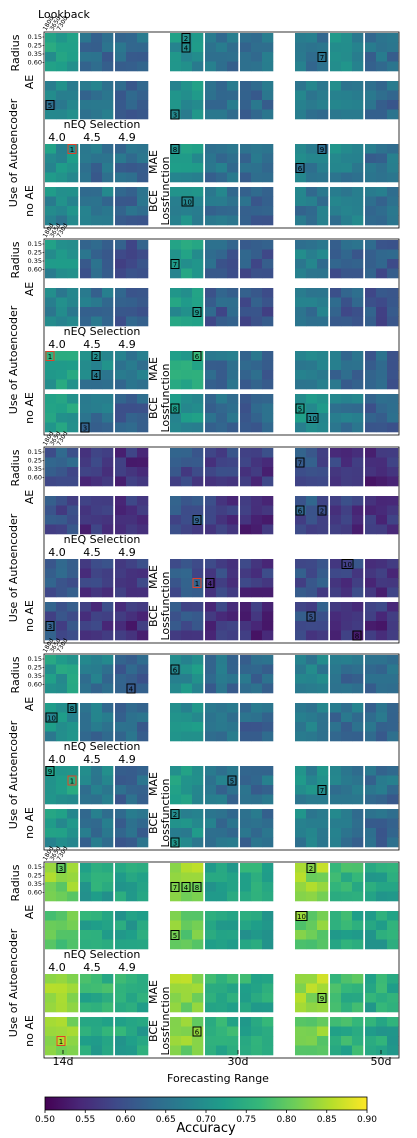 This screenshot has height=1138, width=417. I want to click on neq-value: 4.0, so click(57, 137).